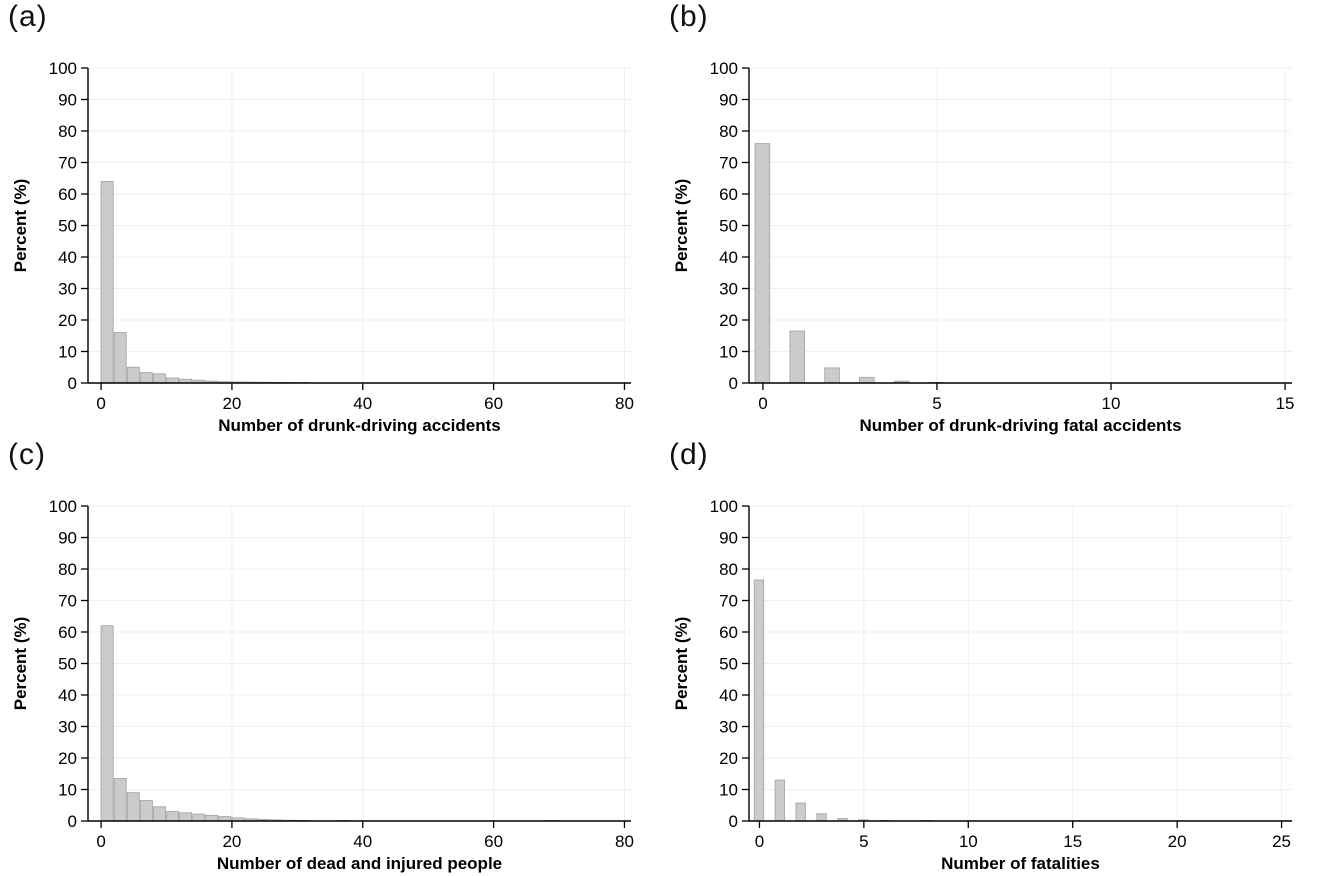  Describe the element at coordinates (1020, 425) in the screenshot. I see `svg-text:Number of drunk-driving fatal: Number of drunk-driving fatal accidents` at that location.